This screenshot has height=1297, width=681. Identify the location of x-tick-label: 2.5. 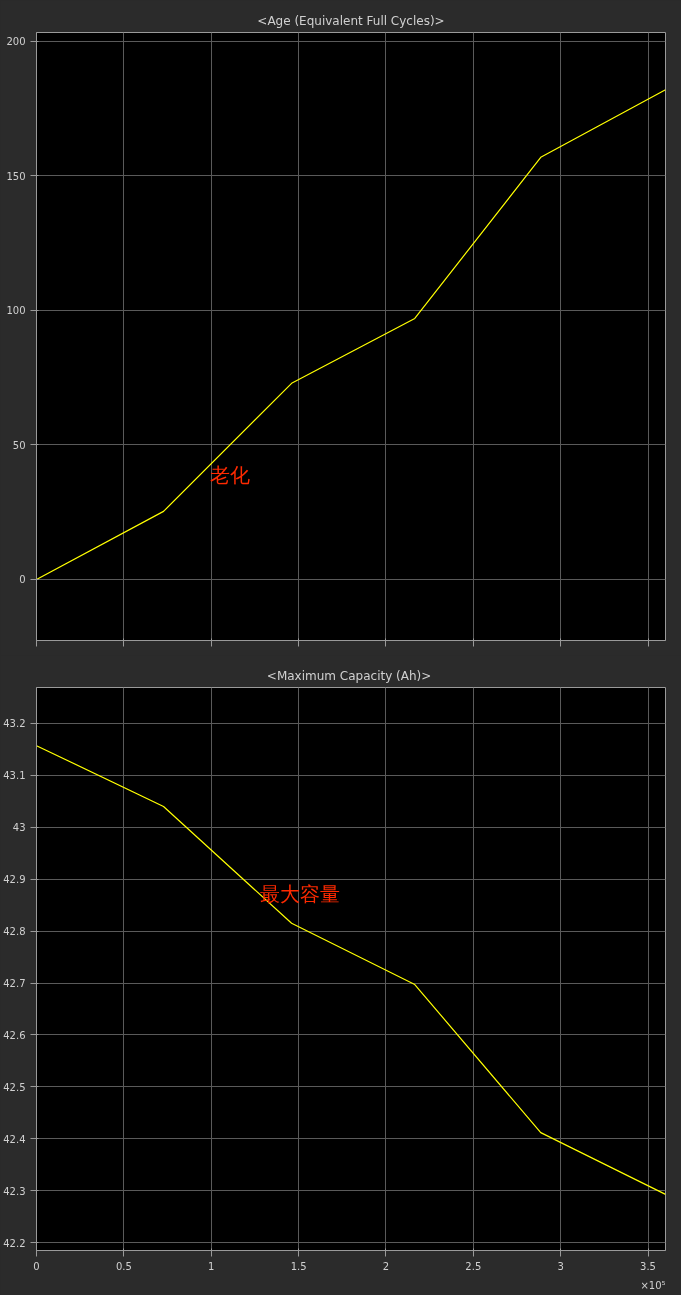
(473, 1266).